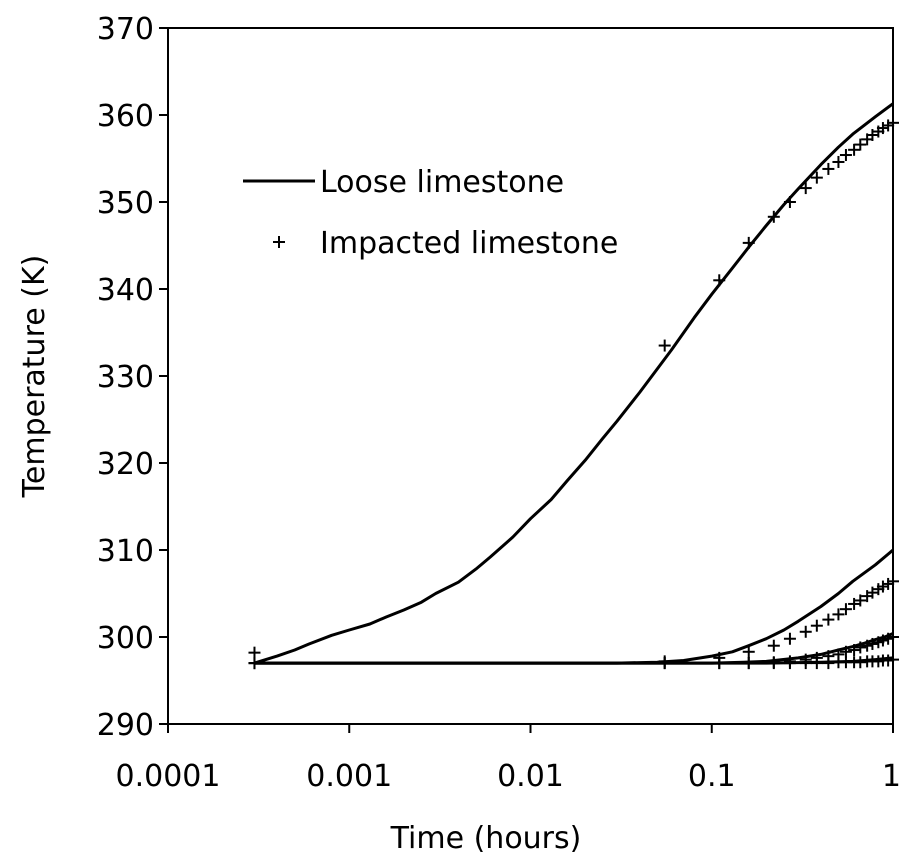 The width and height of the screenshot is (904, 860). Describe the element at coordinates (712, 776) in the screenshot. I see `x-tick-label: 0.1` at that location.